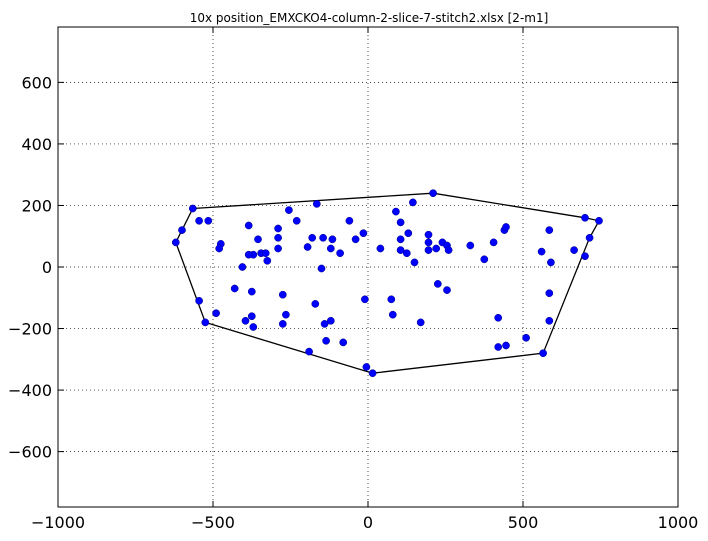 The width and height of the screenshot is (708, 541). Describe the element at coordinates (368, 522) in the screenshot. I see `x-tick-label: 0` at that location.